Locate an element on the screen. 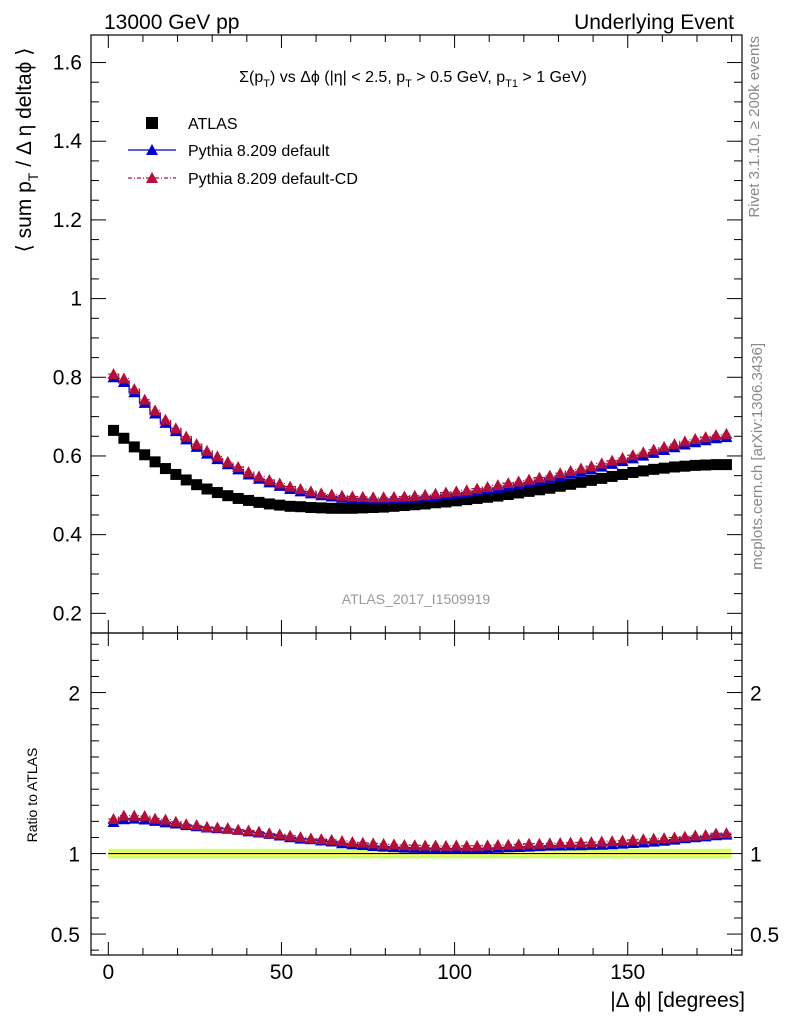 The height and width of the screenshot is (1024, 786). x-tick-label: 100 is located at coordinates (454, 972).